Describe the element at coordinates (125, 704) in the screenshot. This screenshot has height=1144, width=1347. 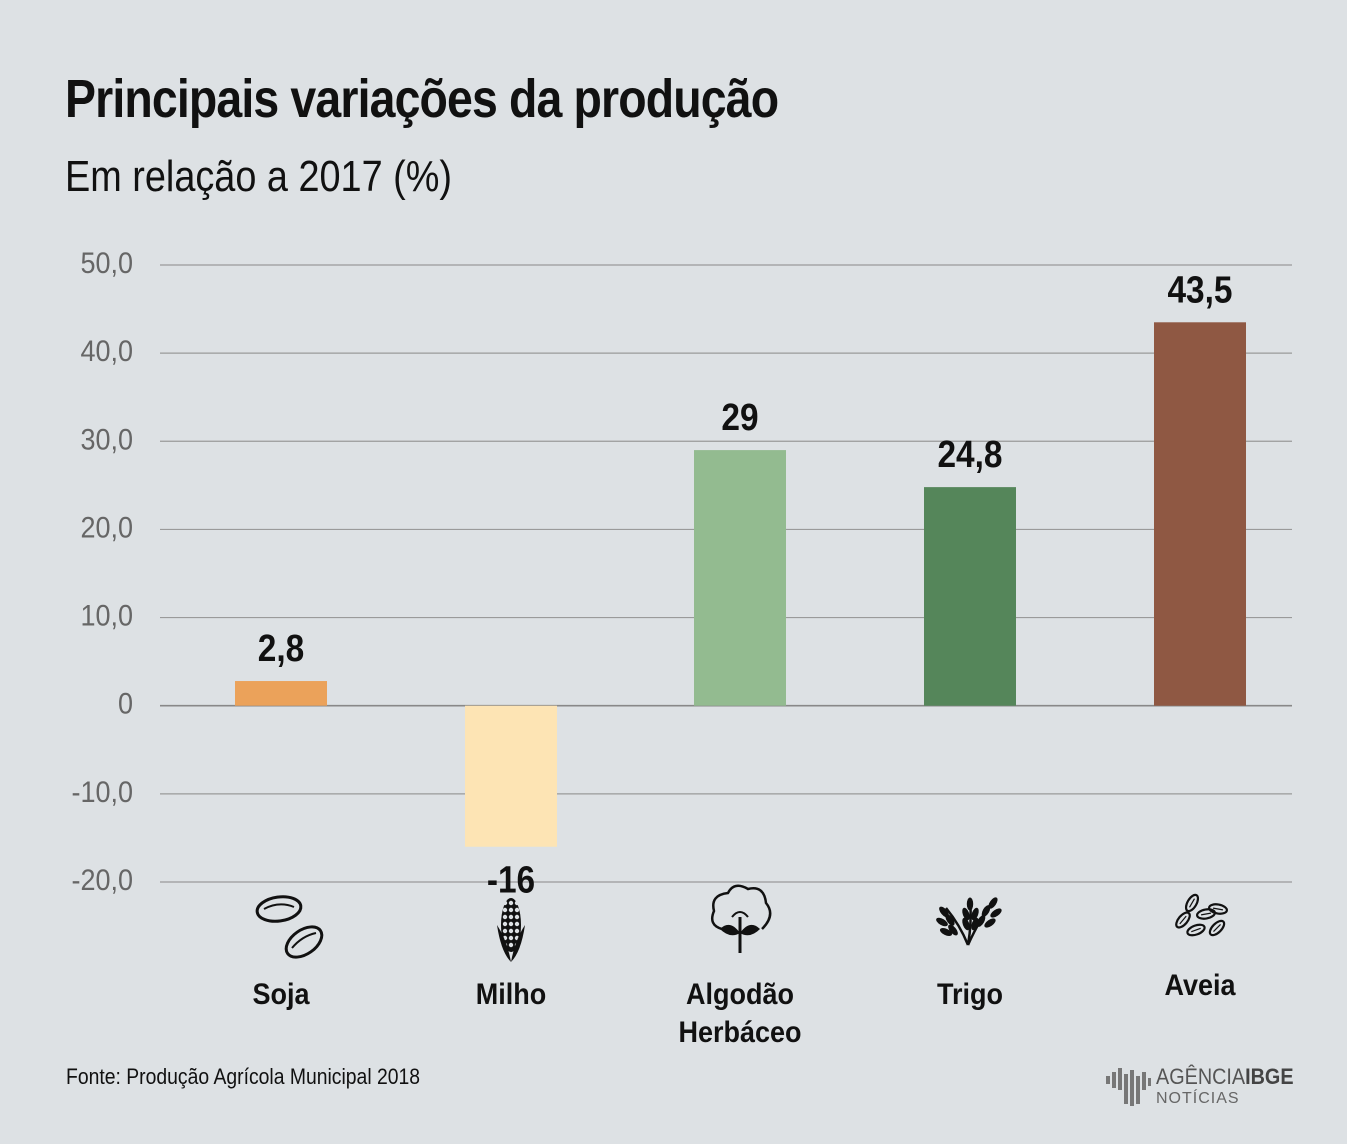
I see `y-tick-label: 0` at that location.